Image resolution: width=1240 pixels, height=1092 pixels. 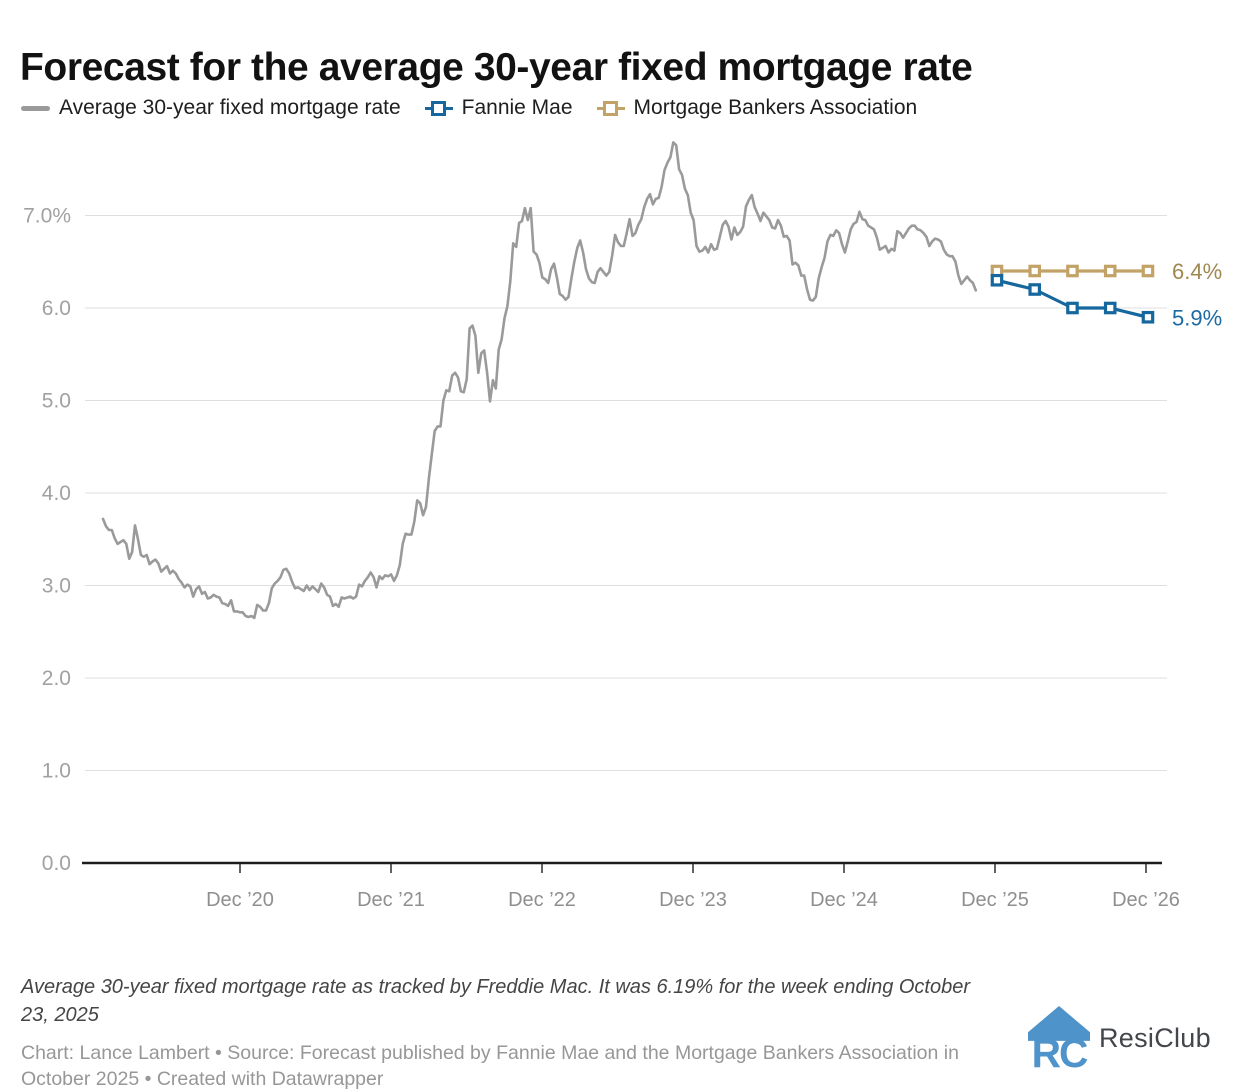 I want to click on resiclub-logo: RC ResiClub, so click(x=1119, y=1038).